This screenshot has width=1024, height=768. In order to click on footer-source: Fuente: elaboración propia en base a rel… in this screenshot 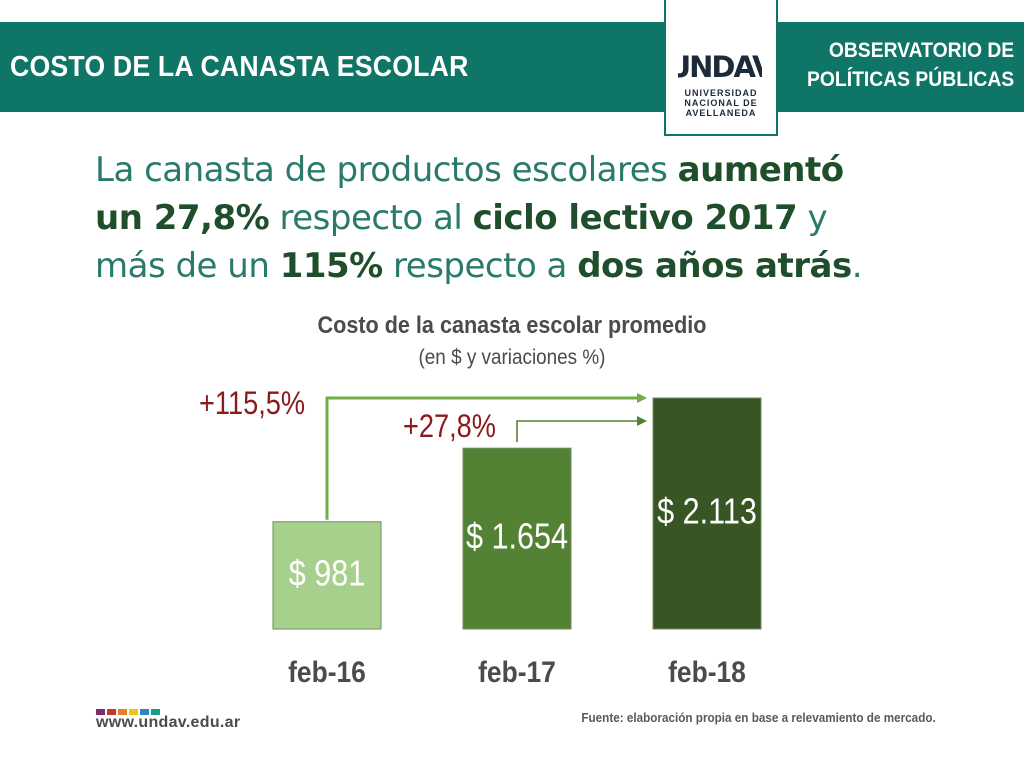, I will do `click(758, 717)`.